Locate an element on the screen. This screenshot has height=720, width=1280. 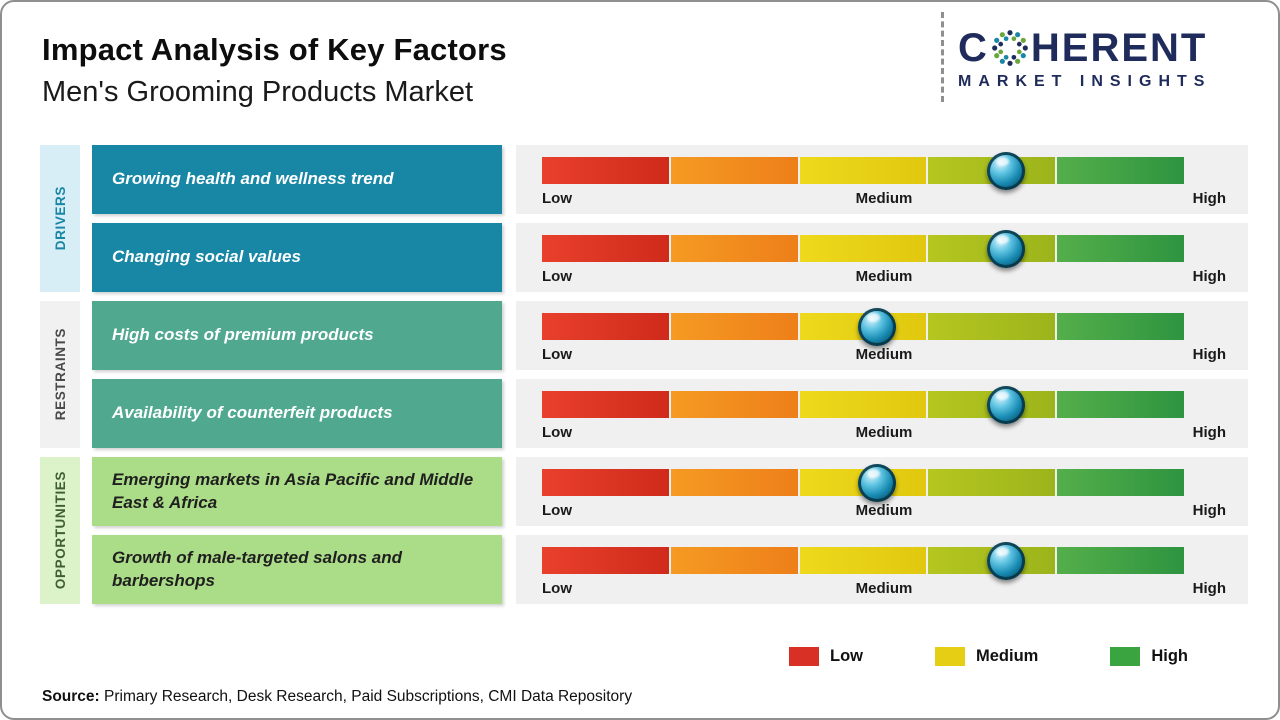
logo-tagline: MARKET INSIGHTS is located at coordinates (1085, 81).